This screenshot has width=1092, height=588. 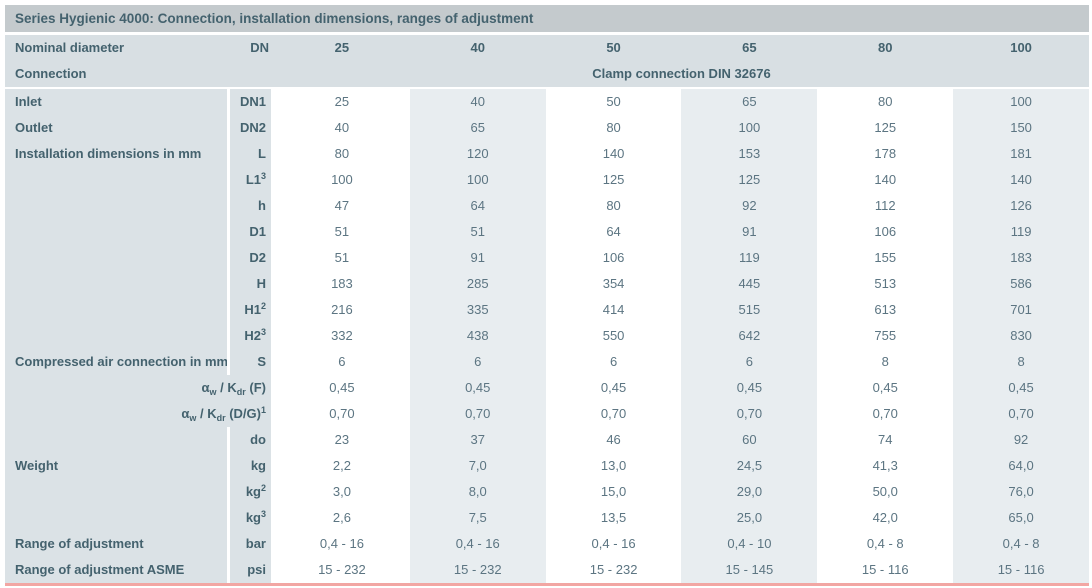 What do you see at coordinates (547, 284) in the screenshot?
I see `table-row: H 183 285 354 445 513 586` at bounding box center [547, 284].